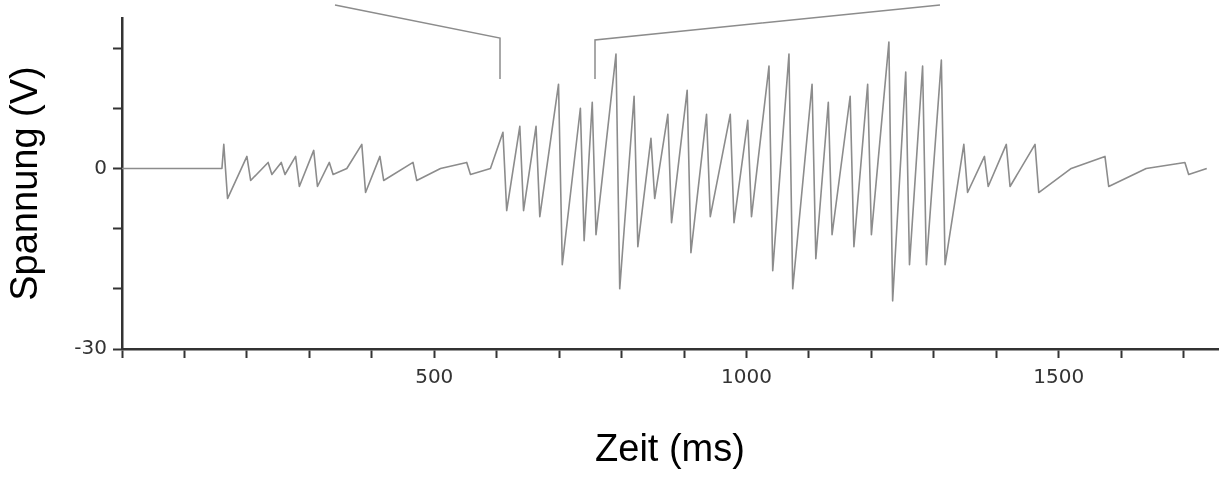  Describe the element at coordinates (100, 166) in the screenshot. I see `y-tick-label: 0` at that location.